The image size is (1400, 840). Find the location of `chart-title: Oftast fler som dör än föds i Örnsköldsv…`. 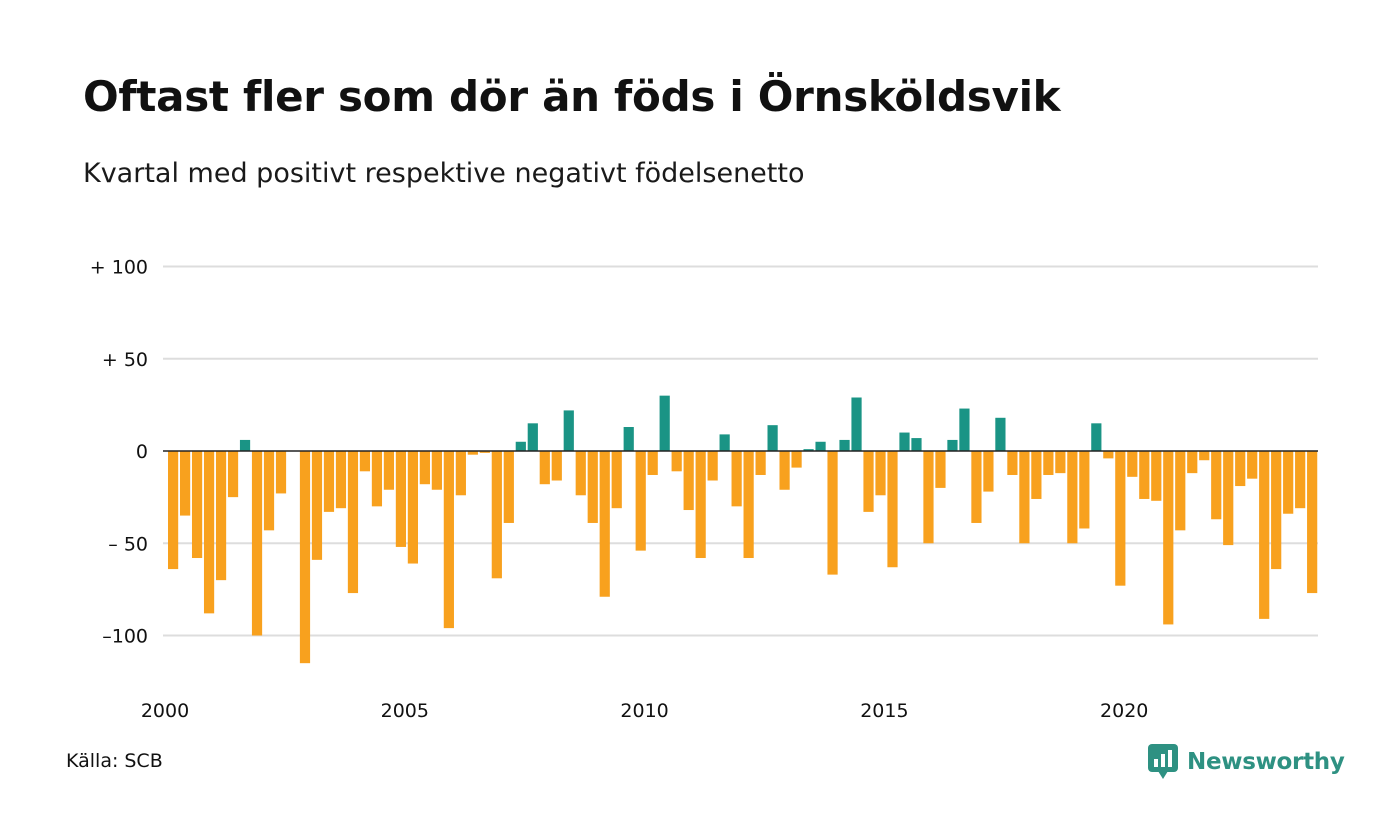

chart-title: Oftast fler som dör än föds i Örnsköldsv… is located at coordinates (572, 96).